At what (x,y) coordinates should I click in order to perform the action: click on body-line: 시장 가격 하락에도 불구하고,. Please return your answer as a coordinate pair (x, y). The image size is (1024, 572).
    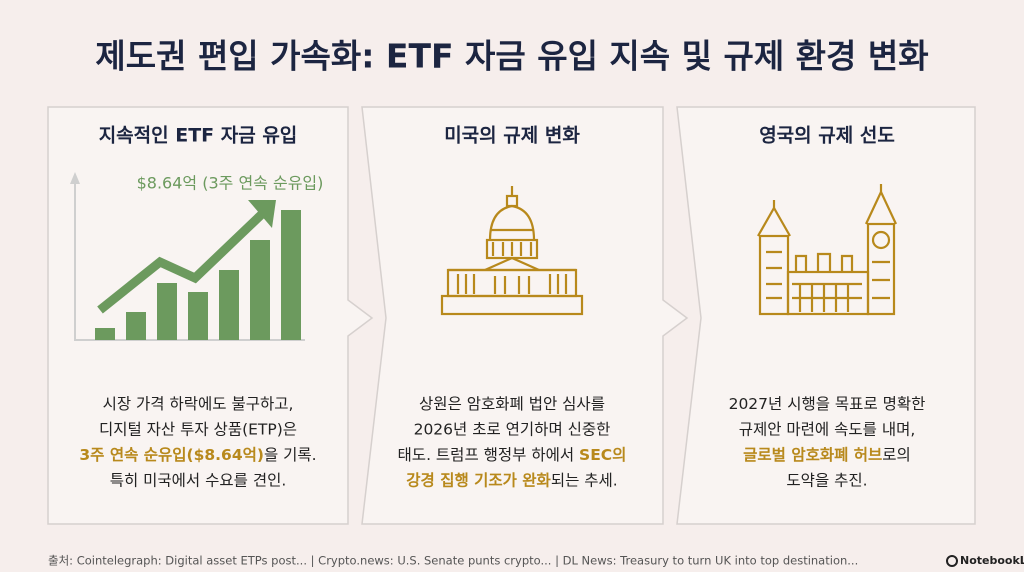
    Looking at the image, I should click on (198, 404).